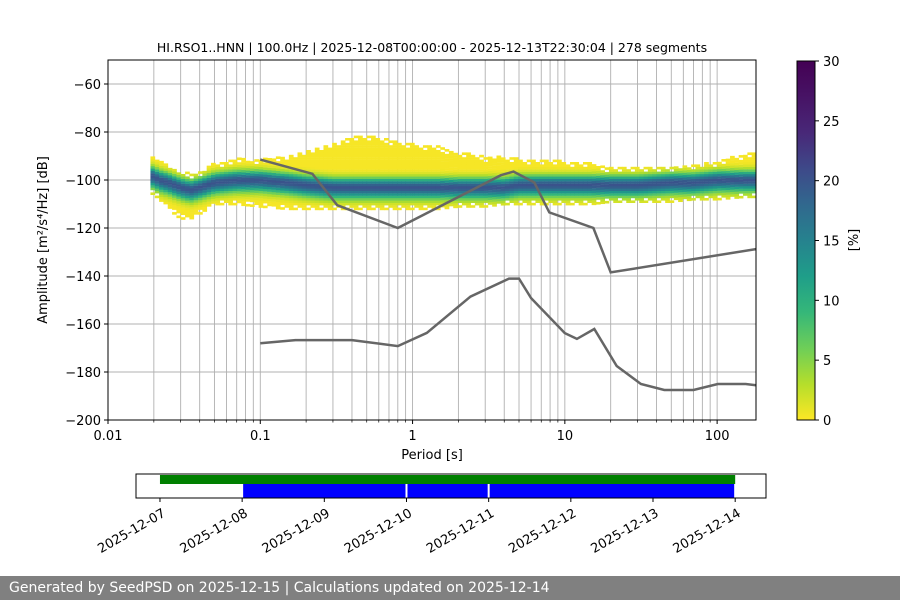  Describe the element at coordinates (827, 361) in the screenshot. I see `colorbar-tick-label: 5` at that location.